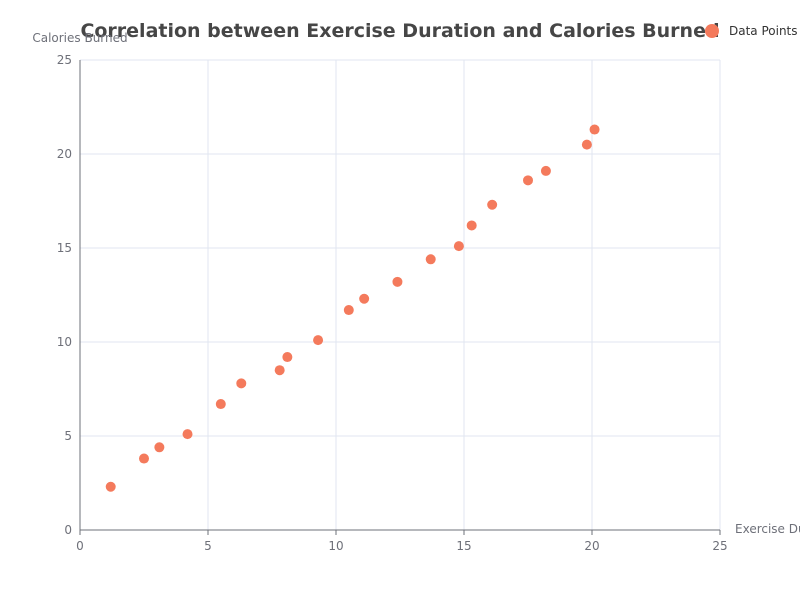  Describe the element at coordinates (64, 342) in the screenshot. I see `y-tick-label: 10` at that location.